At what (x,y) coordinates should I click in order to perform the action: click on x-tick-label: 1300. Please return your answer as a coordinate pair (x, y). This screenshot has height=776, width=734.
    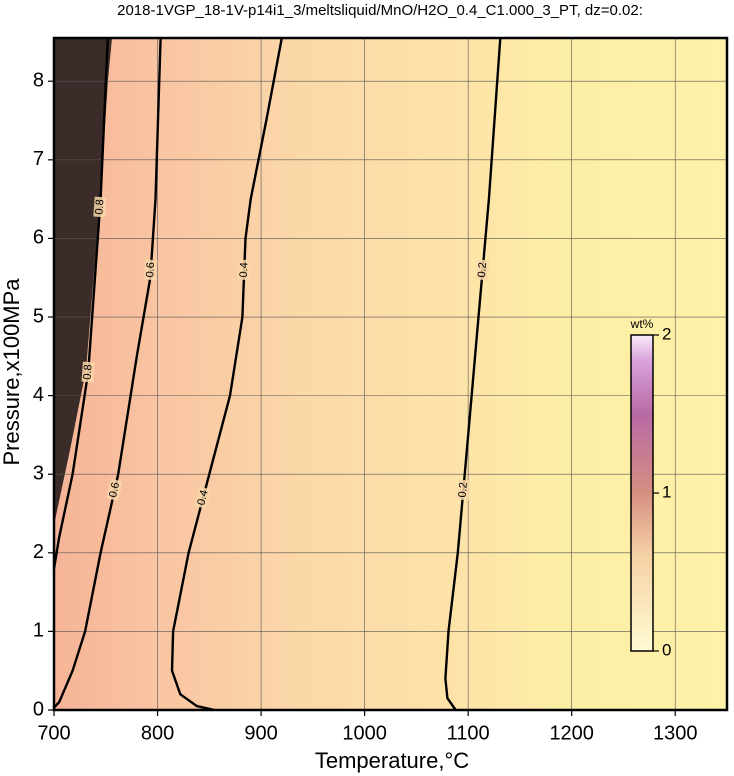
    Looking at the image, I should click on (675, 733).